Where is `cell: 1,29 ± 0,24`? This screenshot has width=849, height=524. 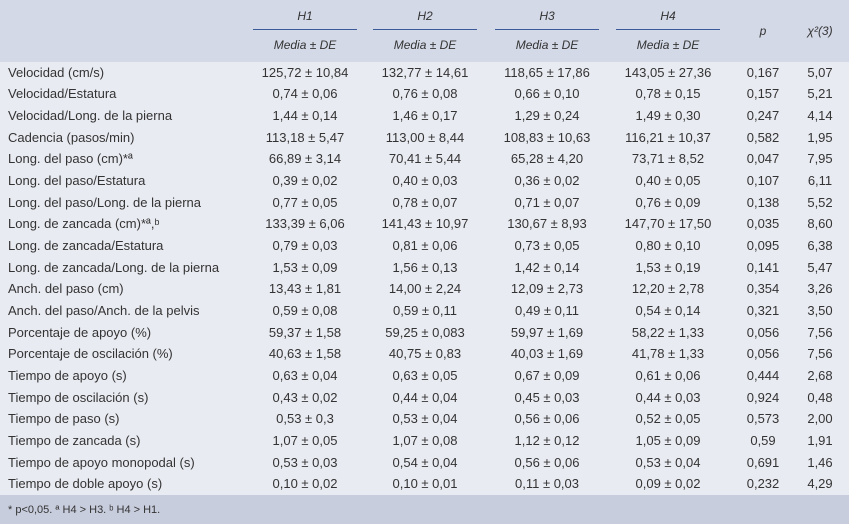 cell: 1,29 ± 0,24 is located at coordinates (547, 116).